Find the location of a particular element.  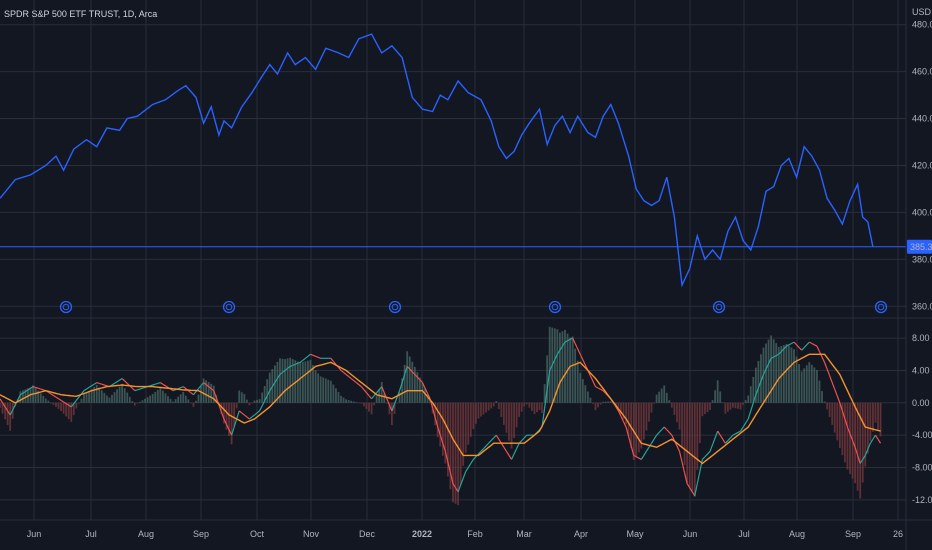

x-tick-label: Mar is located at coordinates (524, 534).